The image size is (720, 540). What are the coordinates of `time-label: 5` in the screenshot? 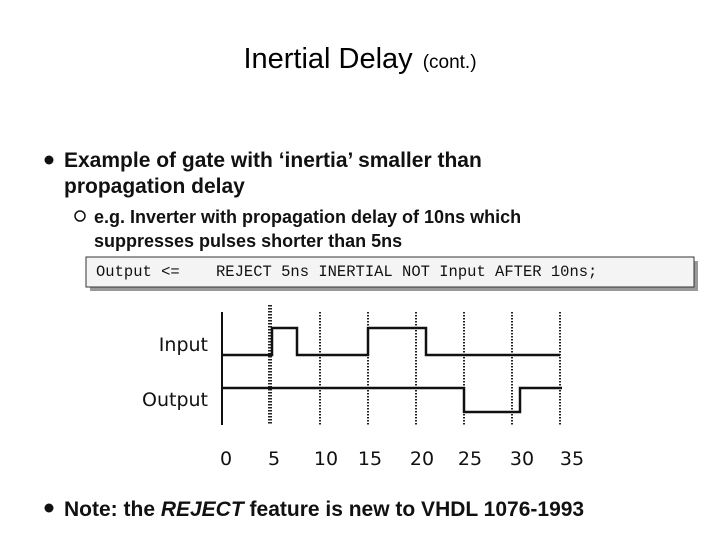 It's located at (274, 459).